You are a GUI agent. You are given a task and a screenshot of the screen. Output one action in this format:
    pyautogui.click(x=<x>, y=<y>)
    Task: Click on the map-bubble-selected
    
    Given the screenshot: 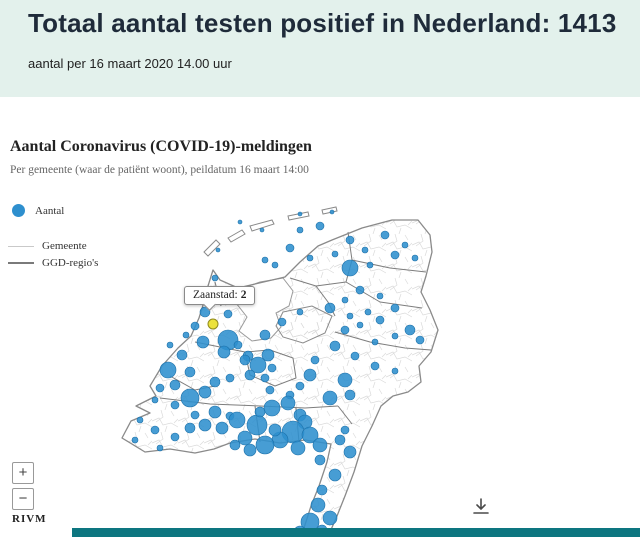 What is the action you would take?
    pyautogui.click(x=213, y=324)
    